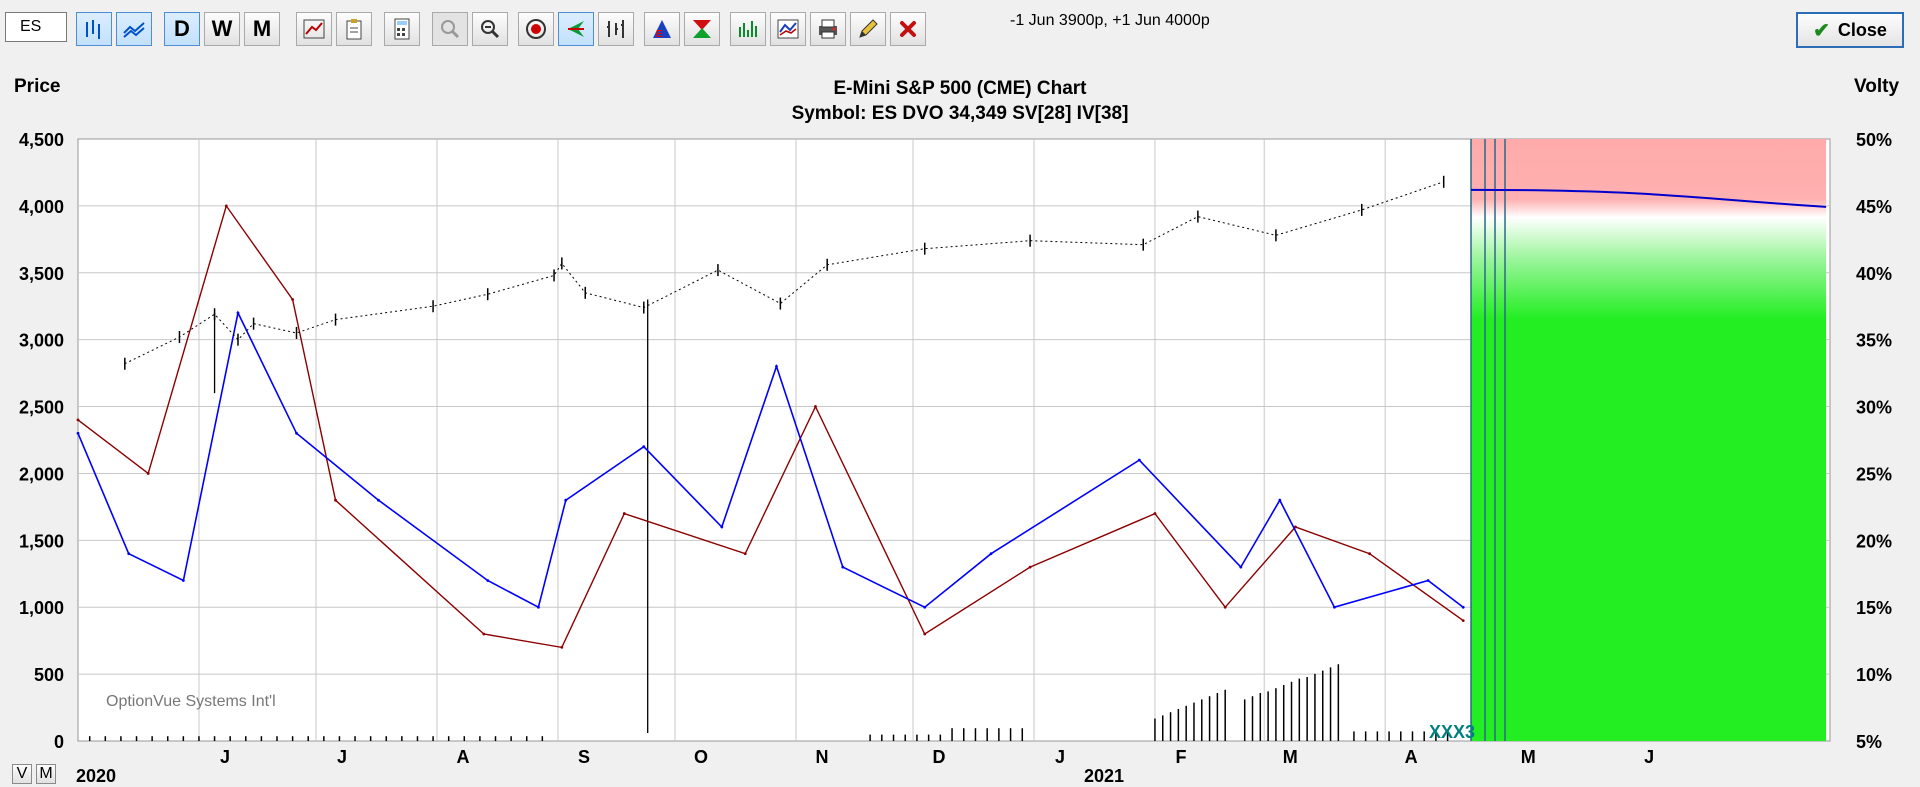 This screenshot has height=787, width=1920. Describe the element at coordinates (1104, 776) in the screenshot. I see `year-label: 2021` at that location.